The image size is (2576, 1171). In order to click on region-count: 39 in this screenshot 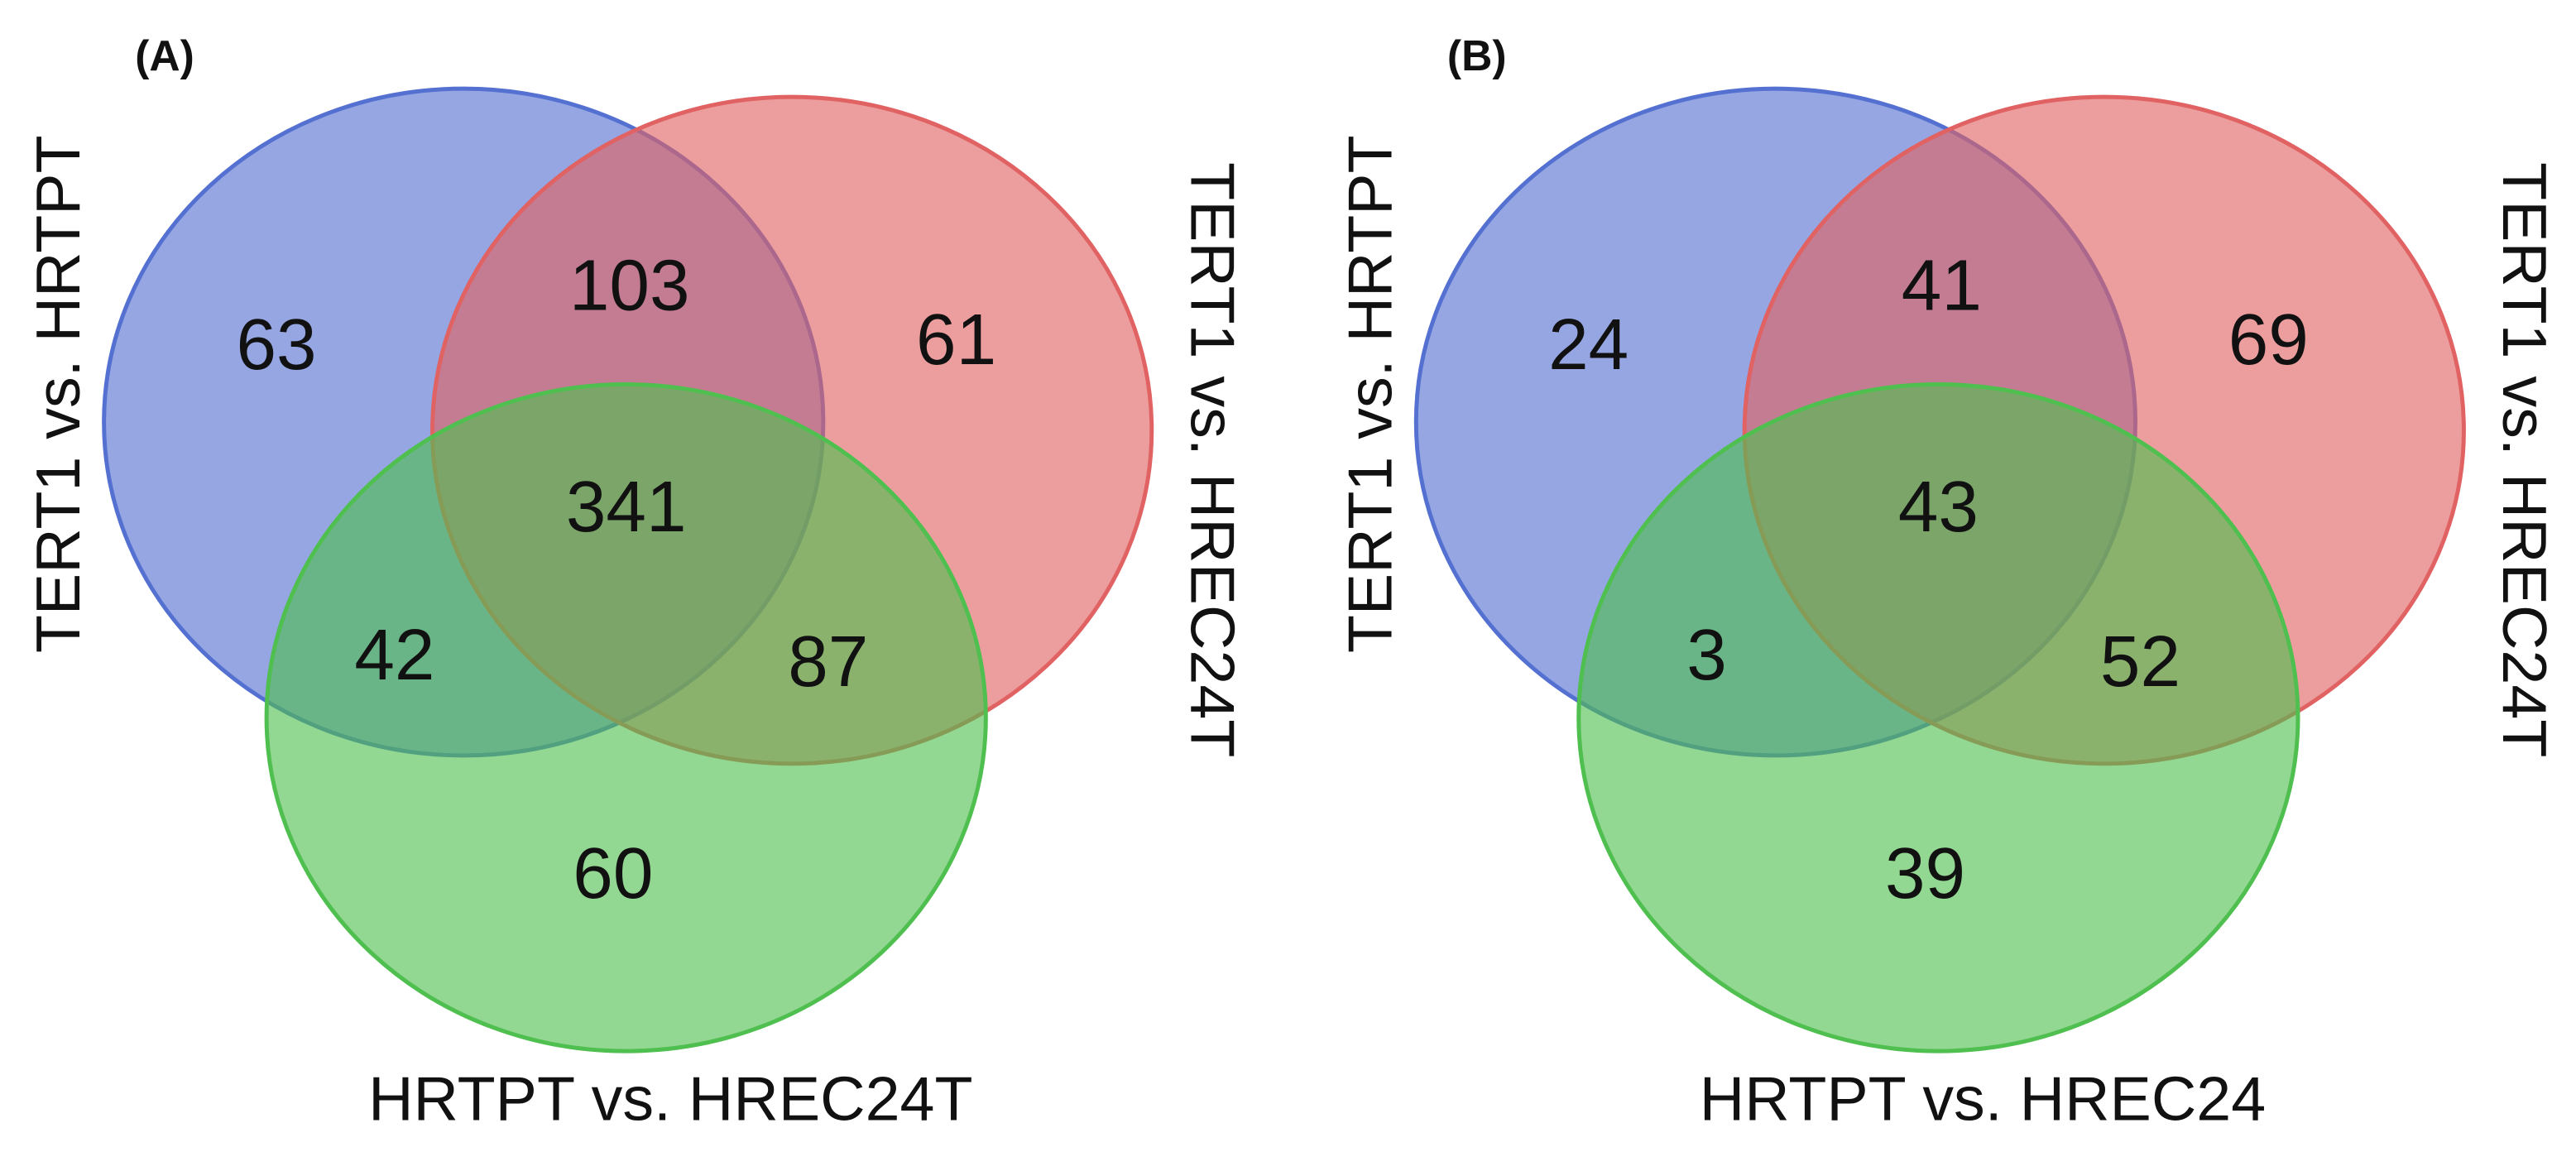, I will do `click(1925, 873)`.